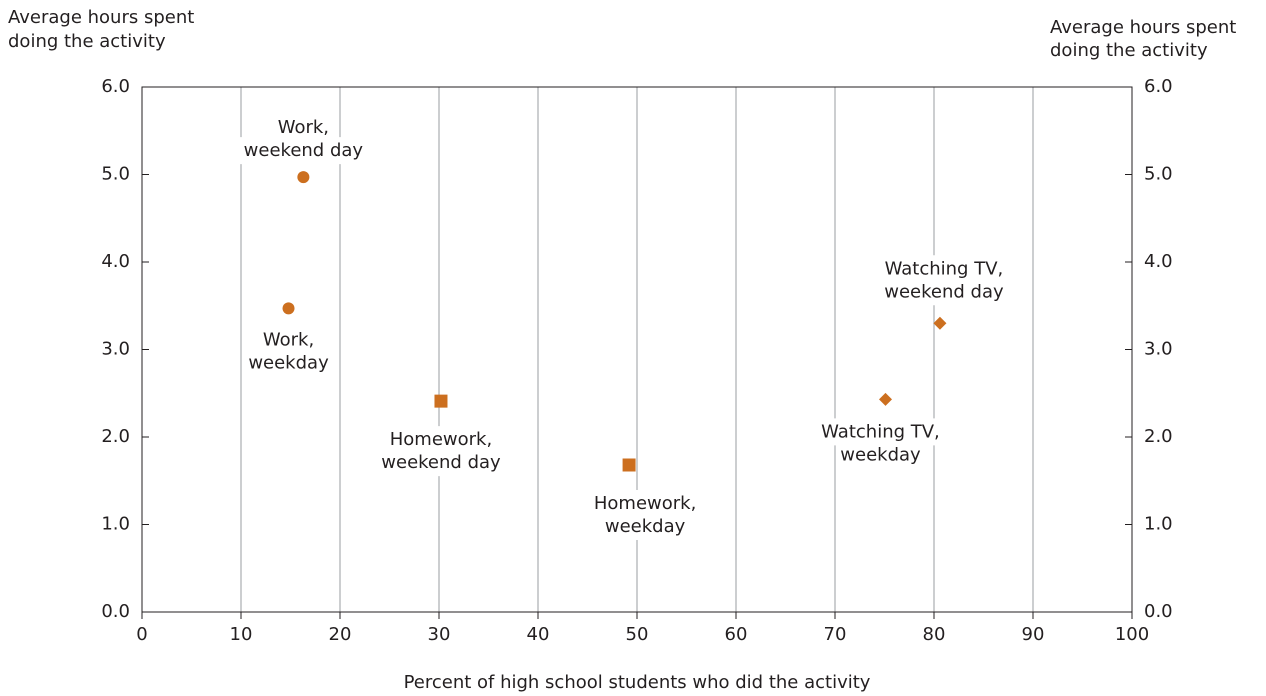  Describe the element at coordinates (115, 86) in the screenshot. I see `y-tick-label: 6.0` at that location.